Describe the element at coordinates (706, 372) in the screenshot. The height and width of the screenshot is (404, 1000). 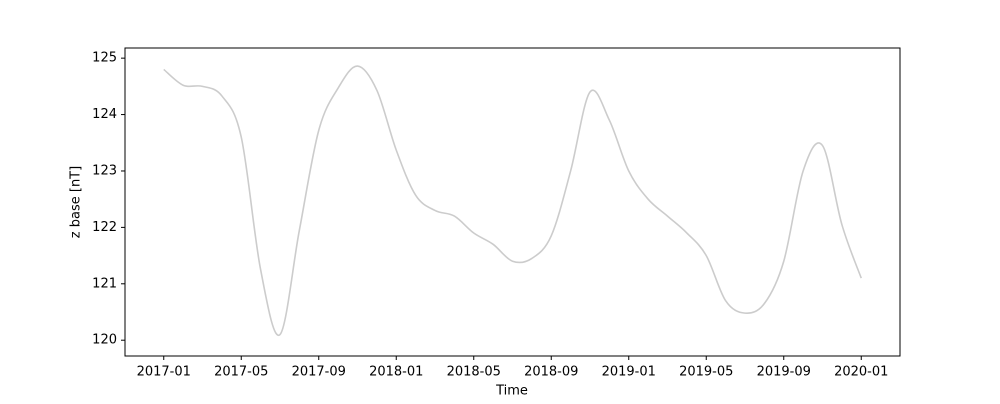
I see `x-tick-label: 2019-05` at that location.